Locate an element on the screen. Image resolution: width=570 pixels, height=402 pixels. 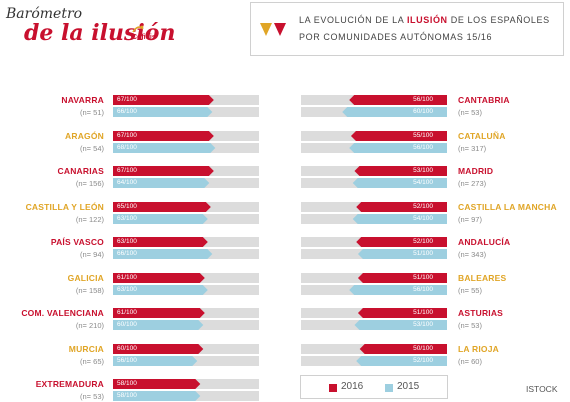
region-name: BALEARES is located at coordinates (482, 277).